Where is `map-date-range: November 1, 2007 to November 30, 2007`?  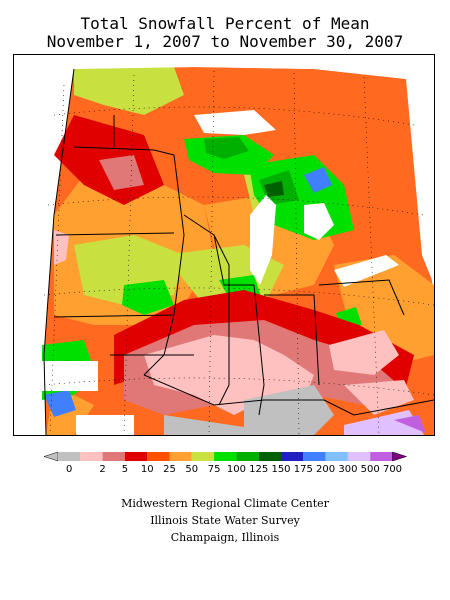 map-date-range: November 1, 2007 to November 30, 2007 is located at coordinates (225, 41).